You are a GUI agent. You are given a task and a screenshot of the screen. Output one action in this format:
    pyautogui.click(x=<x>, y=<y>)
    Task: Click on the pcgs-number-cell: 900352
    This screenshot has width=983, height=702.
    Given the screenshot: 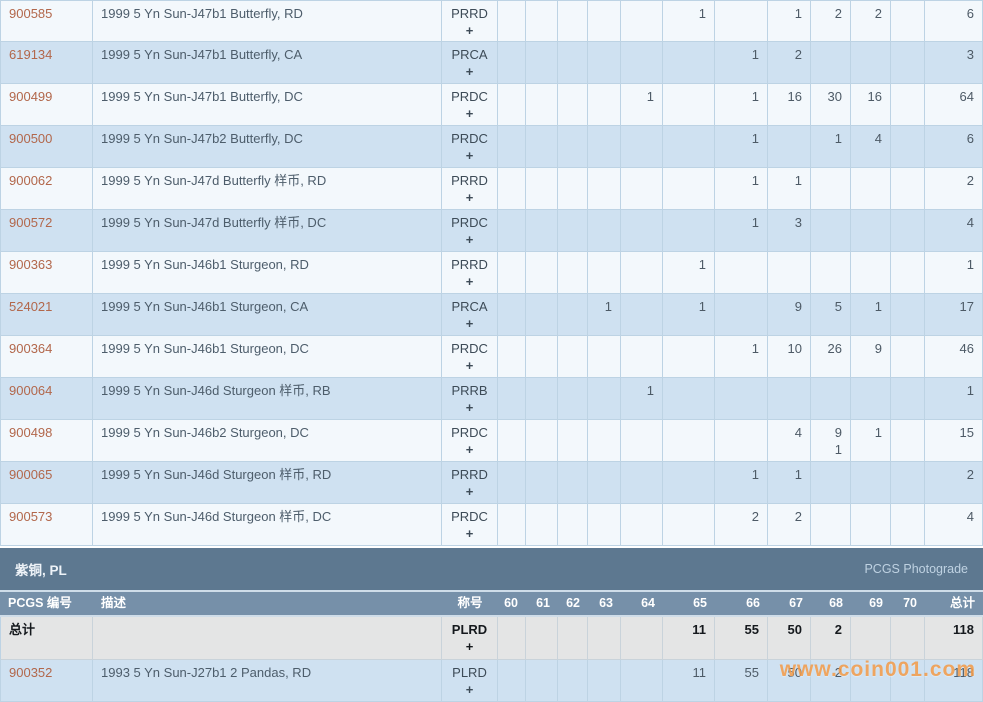 What is the action you would take?
    pyautogui.click(x=46, y=681)
    